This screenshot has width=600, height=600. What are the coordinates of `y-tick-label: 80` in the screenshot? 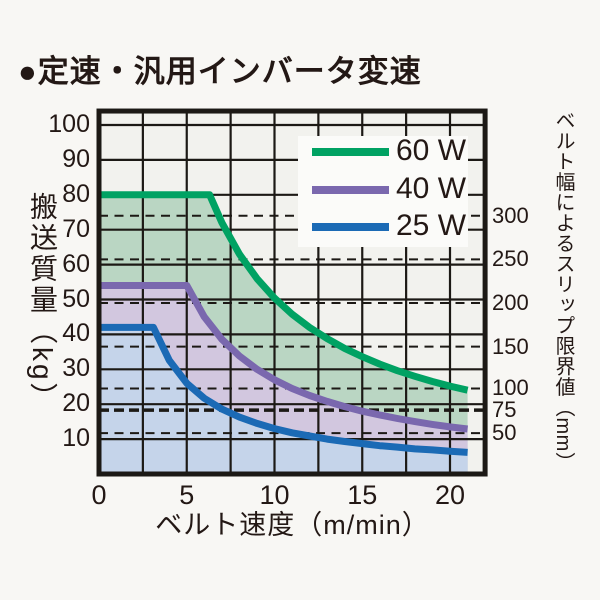 It's located at (76, 193).